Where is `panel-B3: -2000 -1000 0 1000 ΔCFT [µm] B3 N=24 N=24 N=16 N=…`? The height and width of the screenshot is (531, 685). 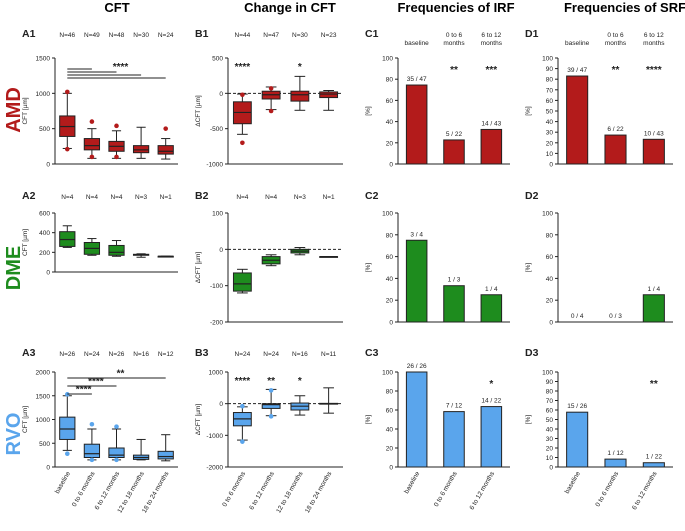 panel-B3: -2000 -1000 0 1000 ΔCFT [µm] B3 N=24 N=24 N=16 N=… is located at coordinates (269, 430).